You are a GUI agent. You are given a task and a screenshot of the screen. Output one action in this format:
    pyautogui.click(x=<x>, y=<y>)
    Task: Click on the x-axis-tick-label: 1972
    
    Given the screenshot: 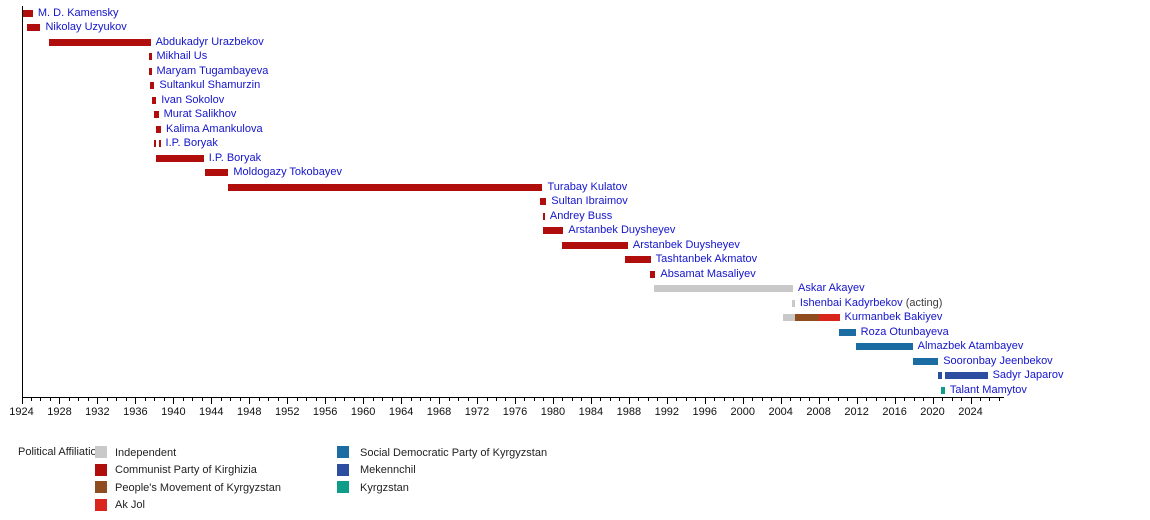 What is the action you would take?
    pyautogui.click(x=477, y=412)
    